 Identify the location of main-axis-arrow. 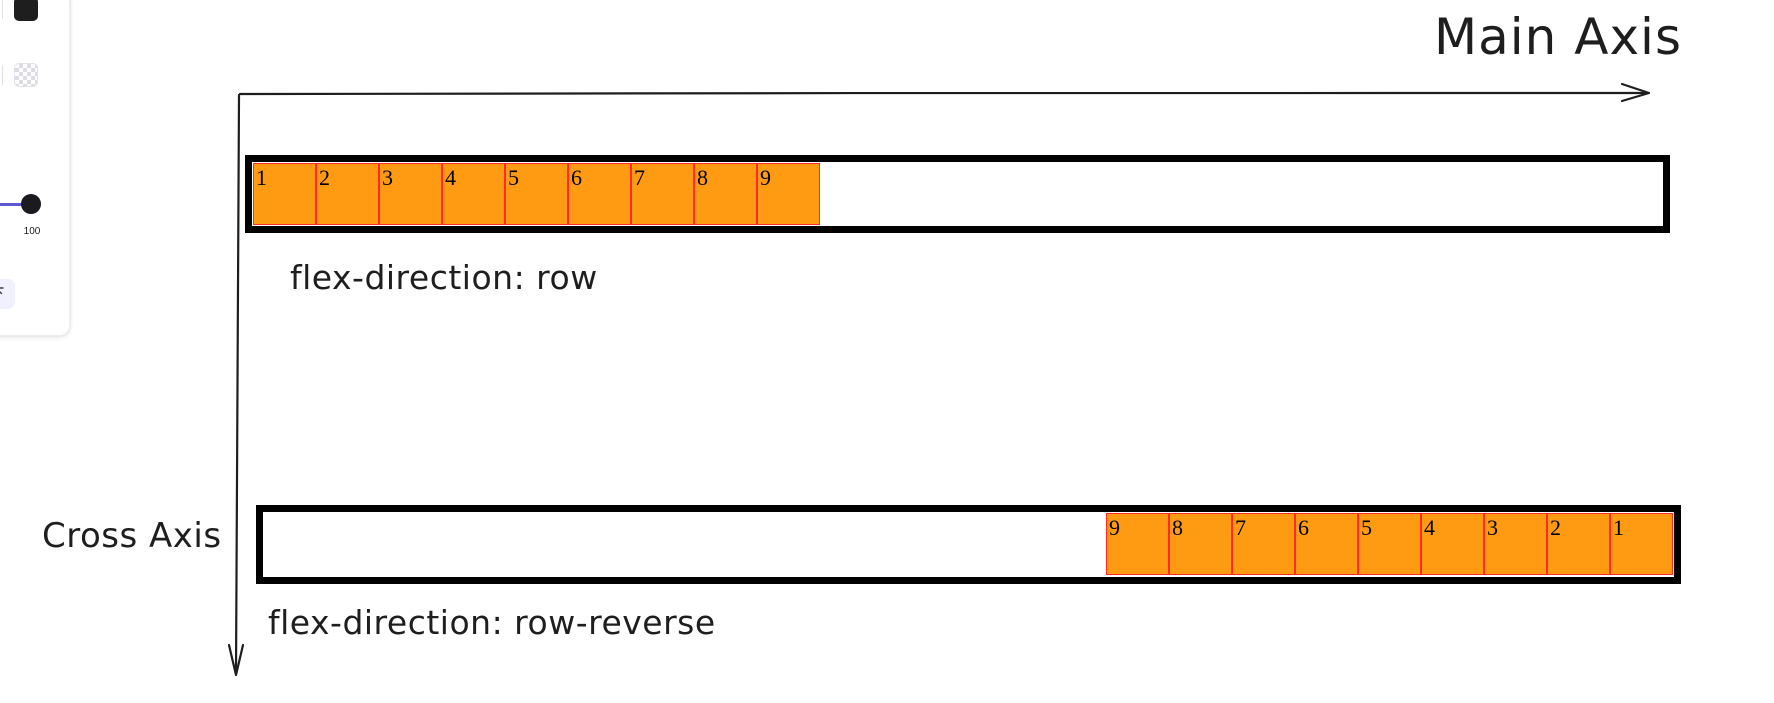
(944, 92).